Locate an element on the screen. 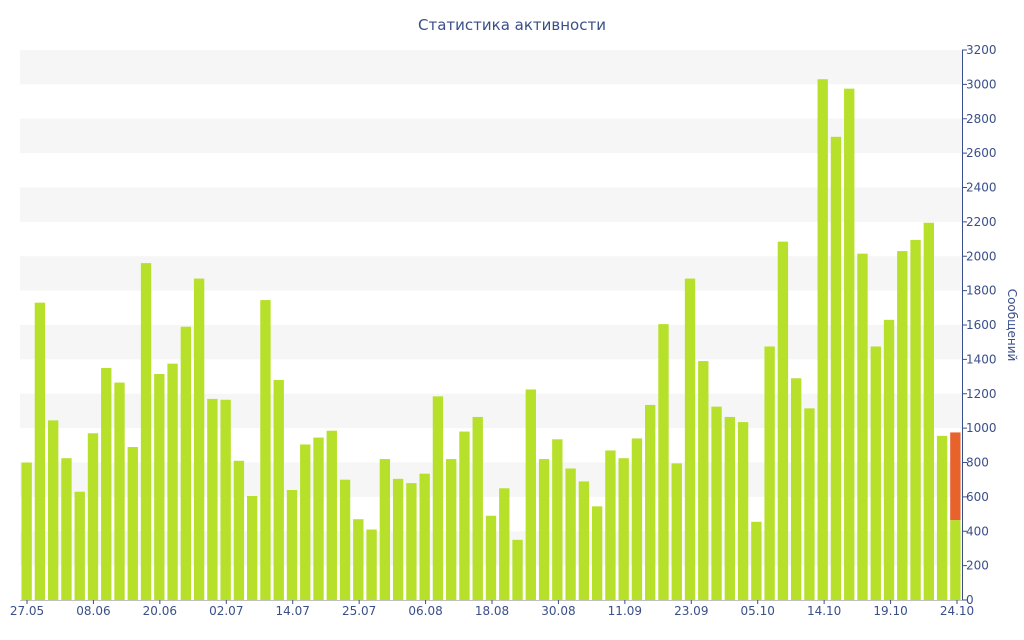  y-tick-label: 1200 is located at coordinates (981, 394).